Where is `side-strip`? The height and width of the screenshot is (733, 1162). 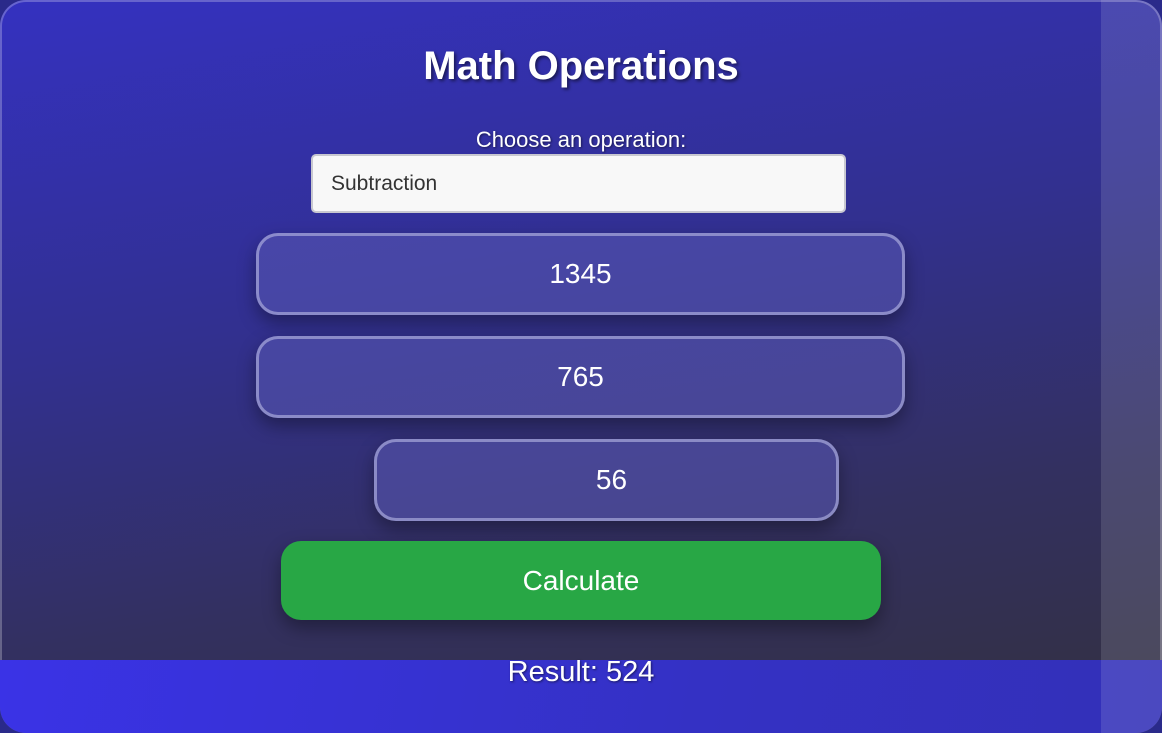
side-strip is located at coordinates (1131, 366).